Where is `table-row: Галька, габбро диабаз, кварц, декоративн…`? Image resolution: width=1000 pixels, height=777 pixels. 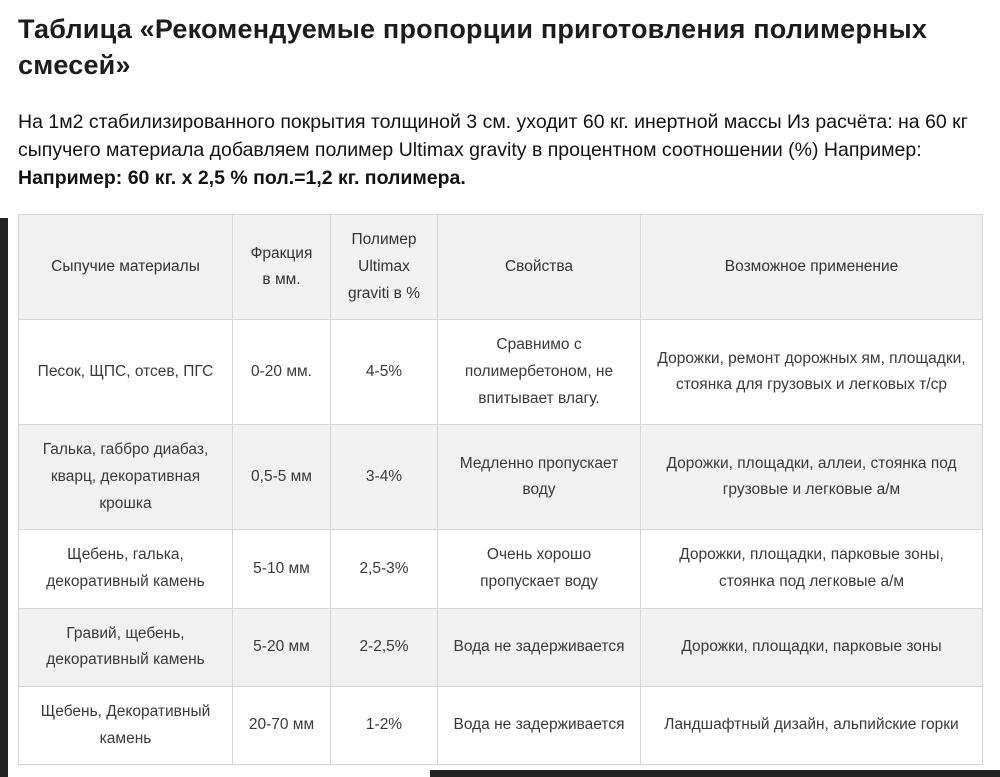 table-row: Галька, габбро диабаз, кварц, декоративн… is located at coordinates (500, 477).